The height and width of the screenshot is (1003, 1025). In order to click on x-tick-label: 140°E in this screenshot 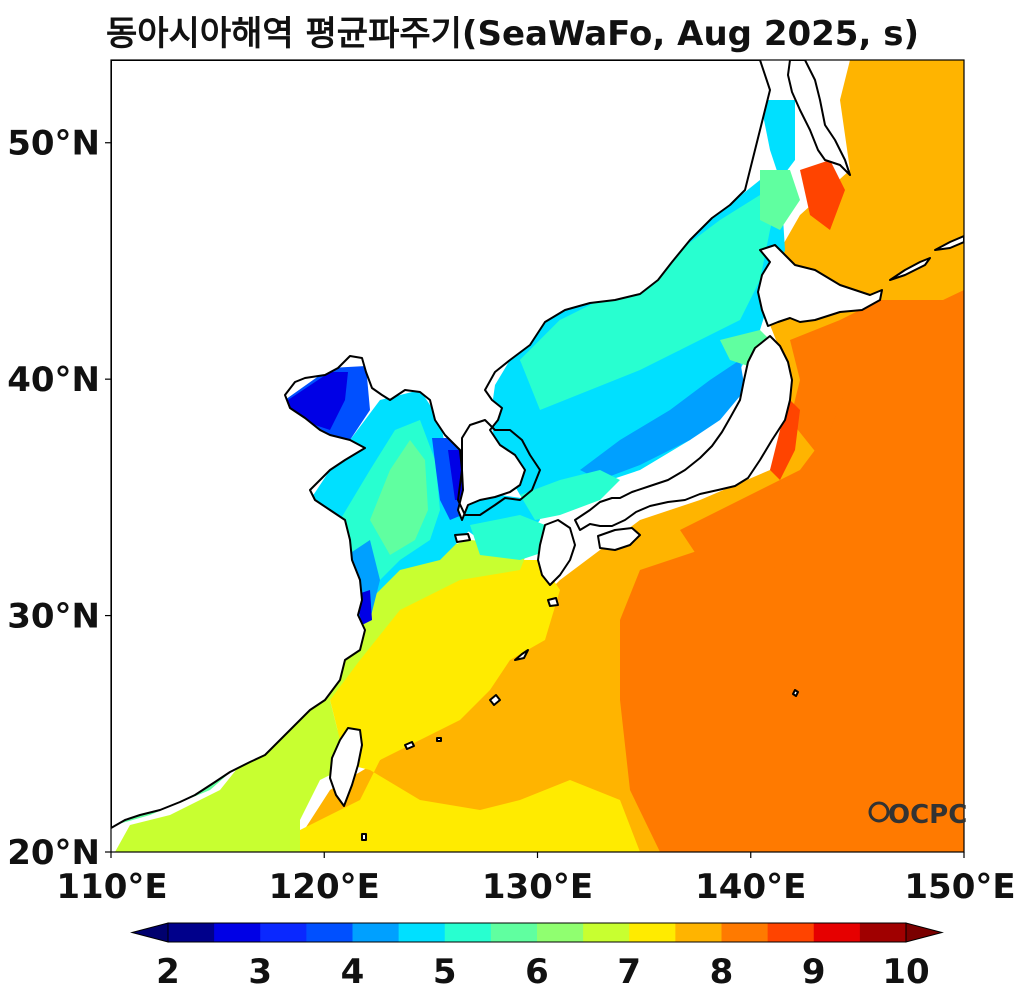, I will do `click(750, 887)`.